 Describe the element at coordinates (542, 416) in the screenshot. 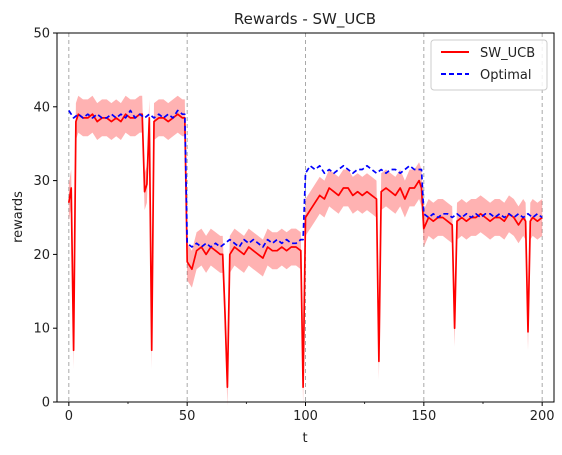

I see `x-tick-label: 200` at that location.